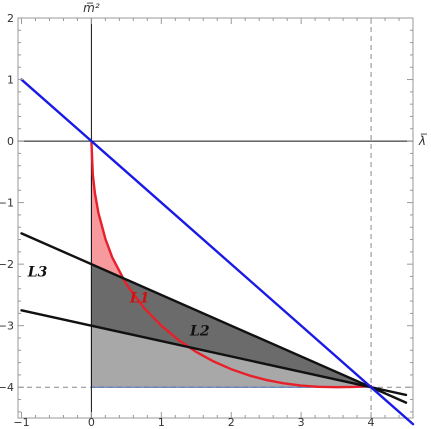 The height and width of the screenshot is (429, 431). Describe the element at coordinates (37, 272) in the screenshot. I see `curve-label-l3: L3` at that location.